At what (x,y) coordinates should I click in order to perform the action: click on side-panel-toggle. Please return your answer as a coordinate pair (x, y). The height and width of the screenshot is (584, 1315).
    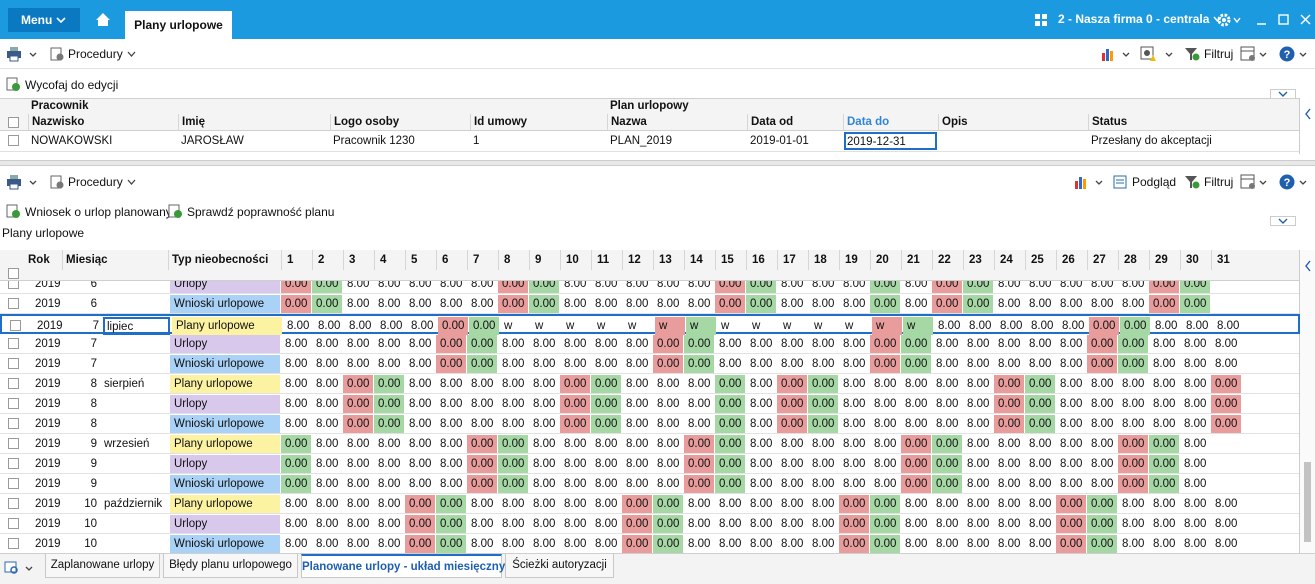
    Looking at the image, I should click on (1307, 126).